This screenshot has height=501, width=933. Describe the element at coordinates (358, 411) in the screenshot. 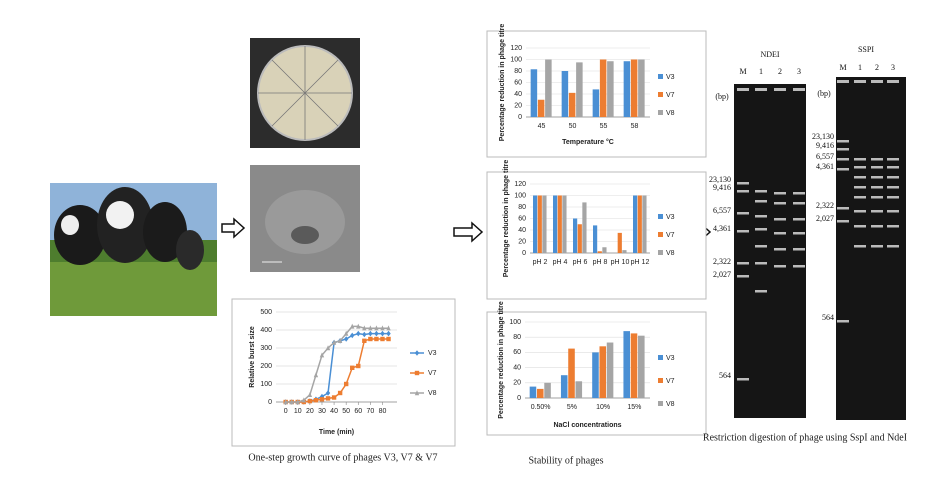

I see `x-tick-label: 60` at that location.